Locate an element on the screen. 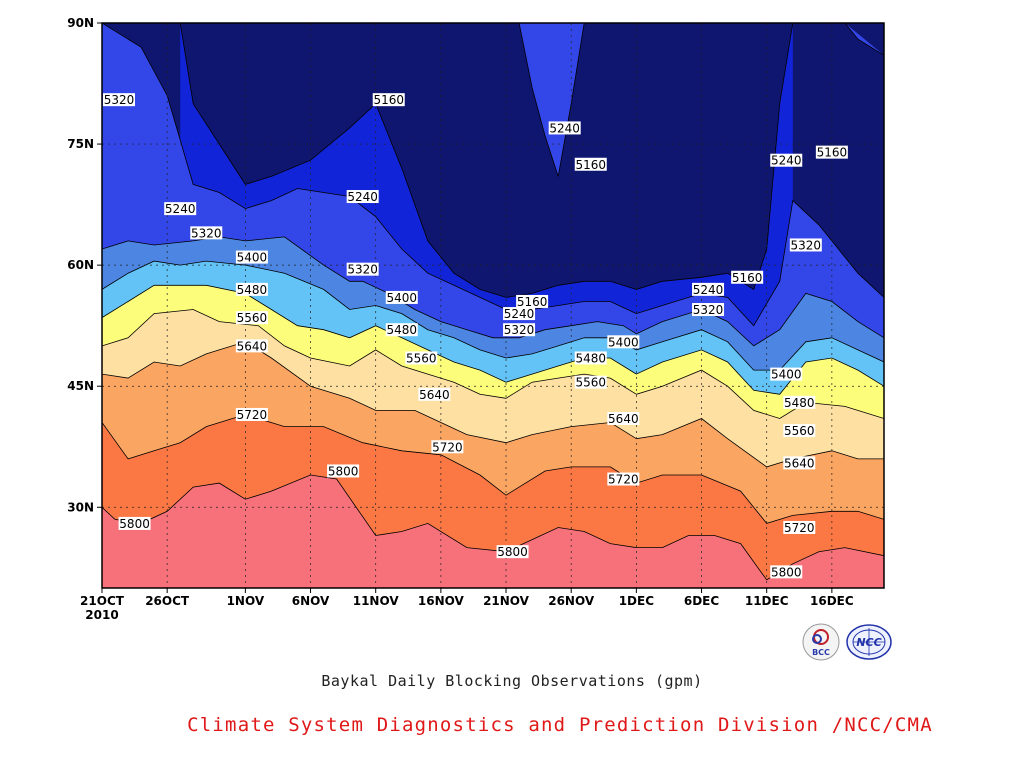  x-tick-label: 21NOV is located at coordinates (506, 601).